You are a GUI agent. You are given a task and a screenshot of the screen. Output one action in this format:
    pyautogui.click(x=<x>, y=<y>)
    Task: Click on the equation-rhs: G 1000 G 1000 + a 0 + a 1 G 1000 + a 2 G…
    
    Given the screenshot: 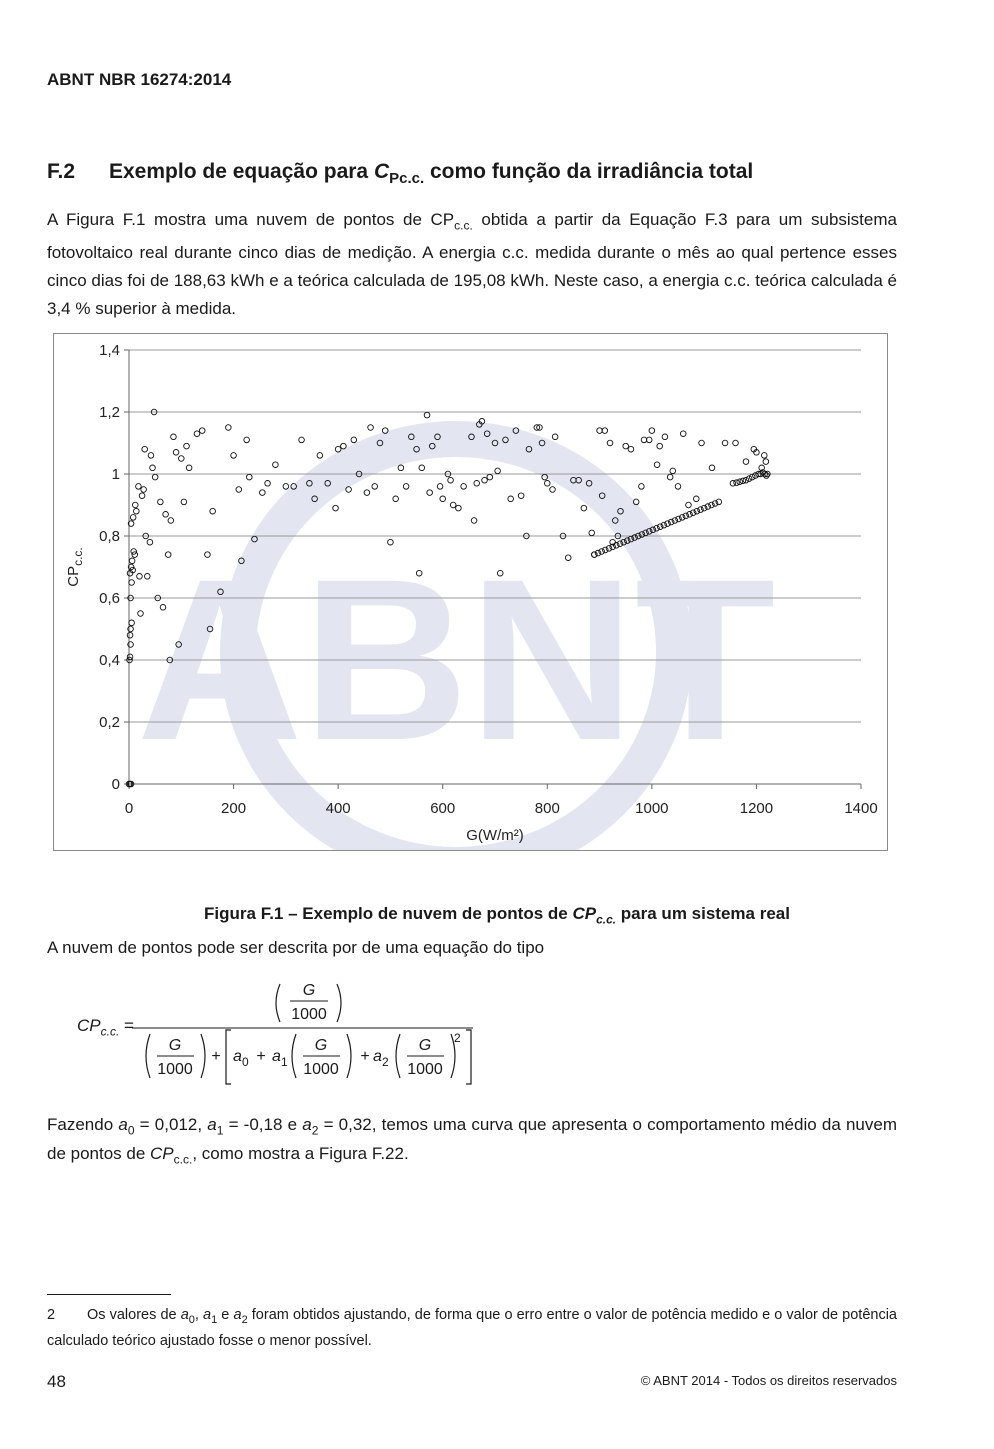 What is the action you would take?
    pyautogui.click(x=302, y=1033)
    